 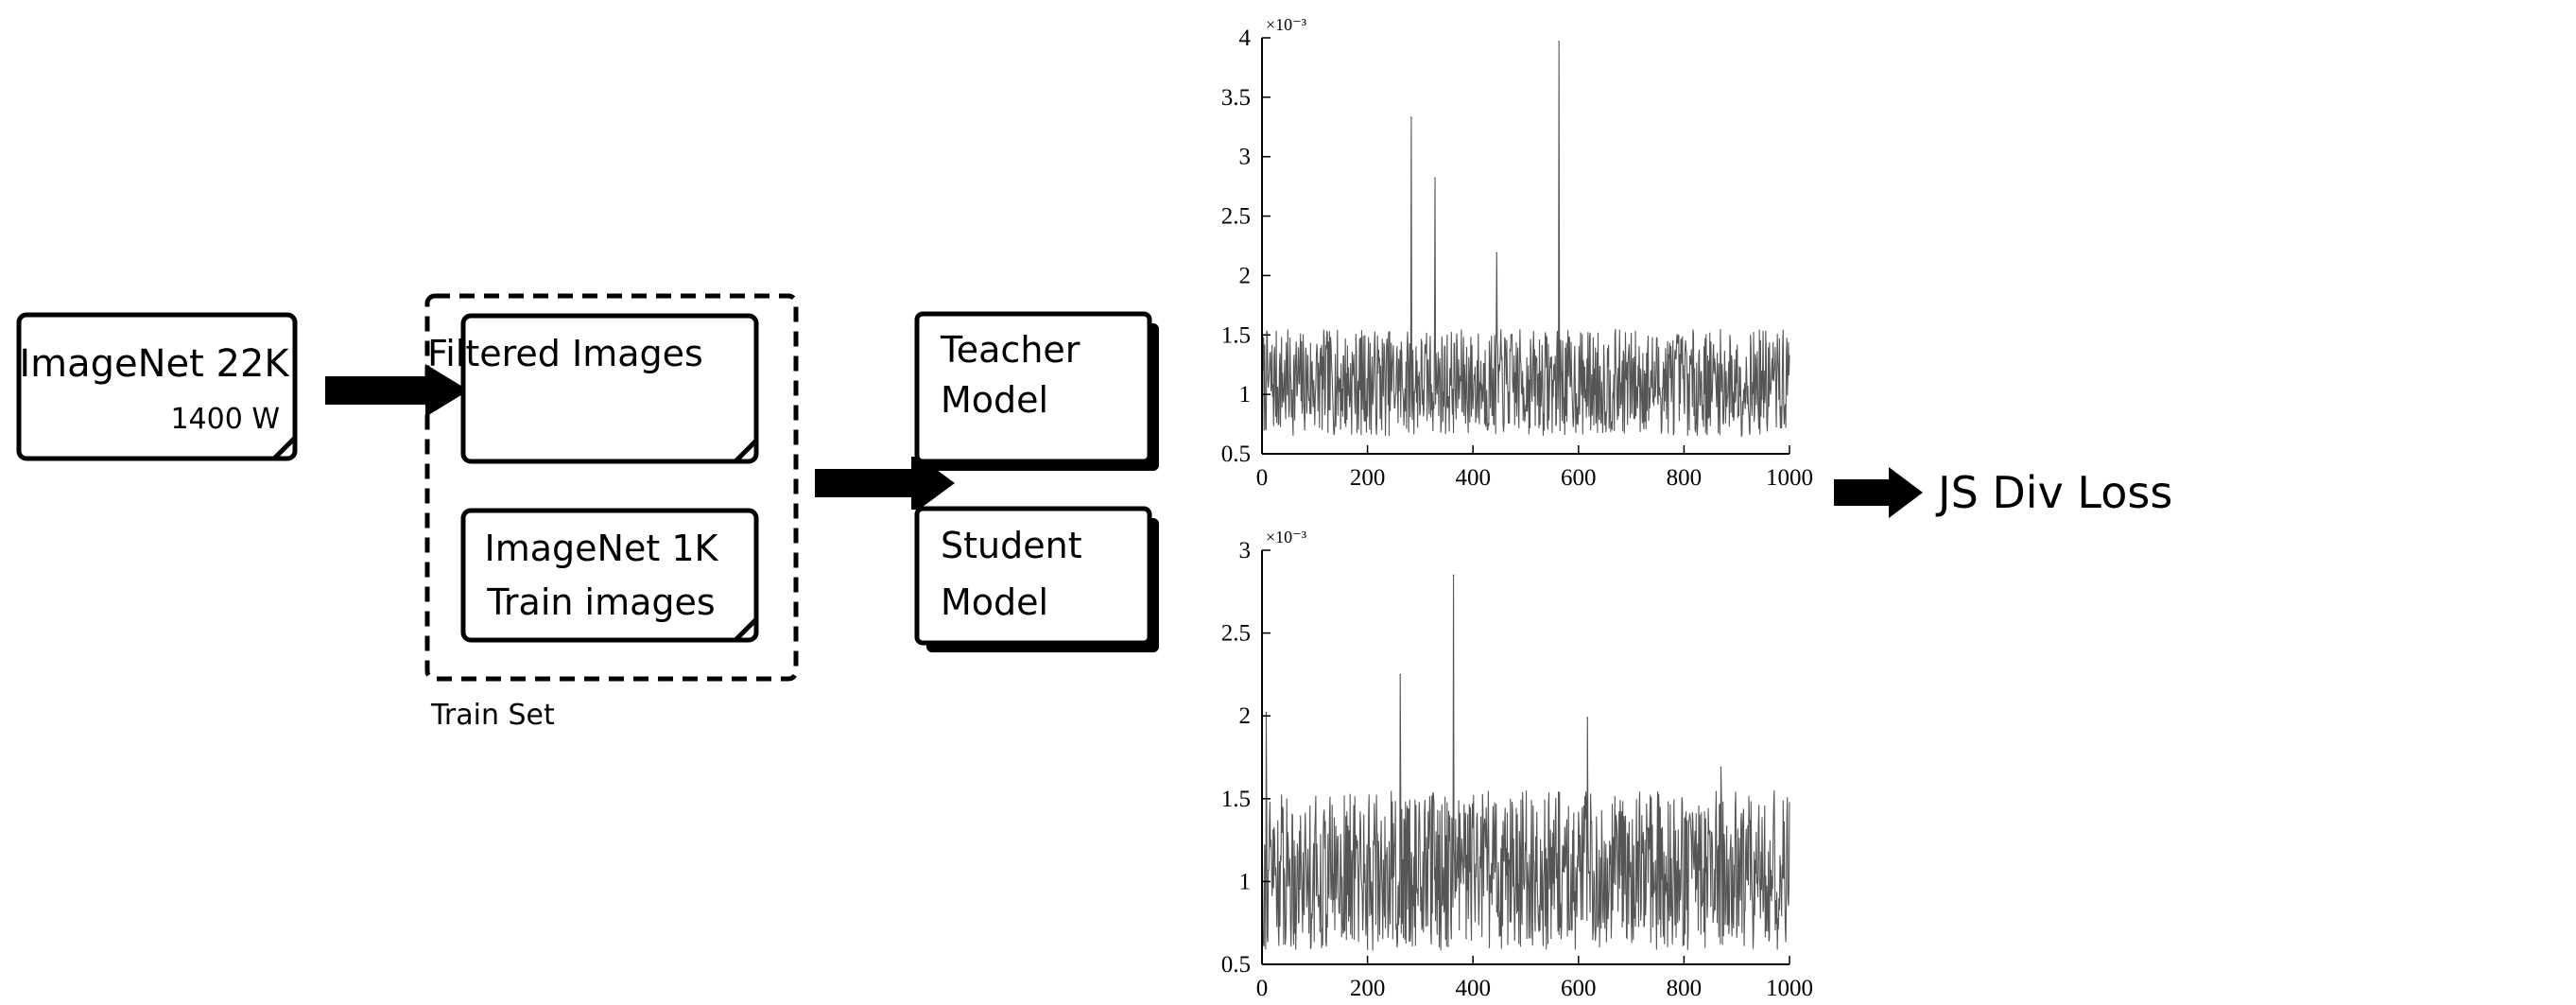 What do you see at coordinates (1236, 634) in the screenshot?
I see `student-y-tick-label-4: 2.5` at bounding box center [1236, 634].